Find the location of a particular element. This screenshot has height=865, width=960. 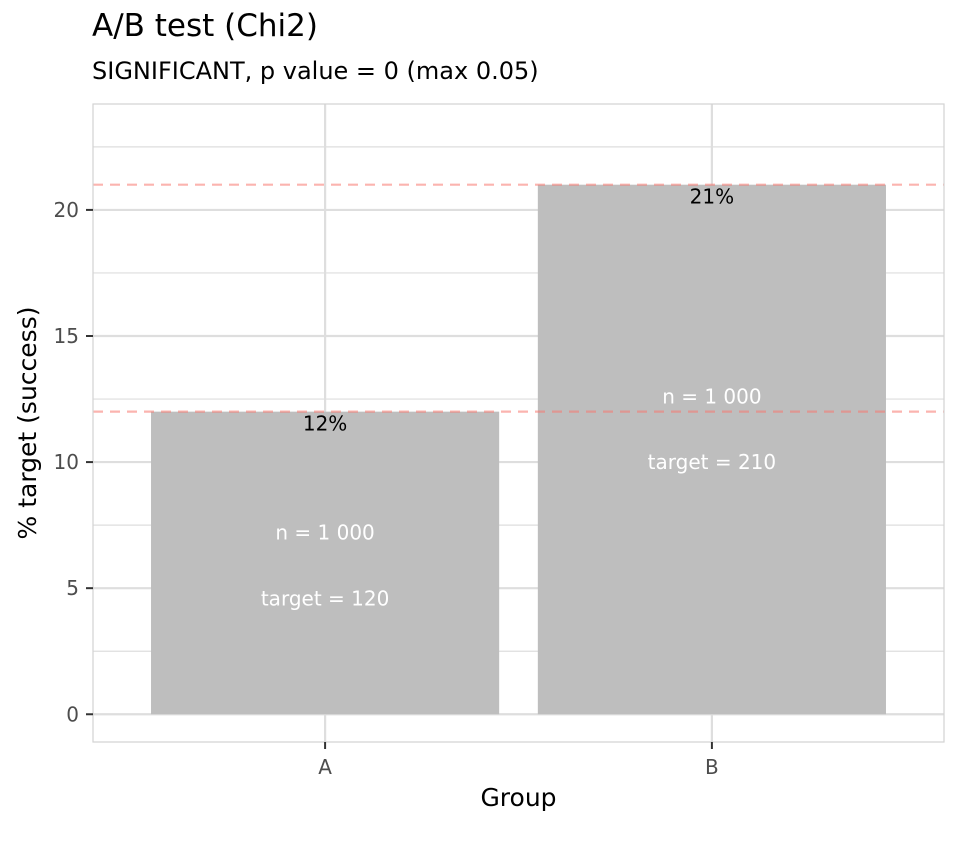

value-label: 12% is located at coordinates (325, 424).